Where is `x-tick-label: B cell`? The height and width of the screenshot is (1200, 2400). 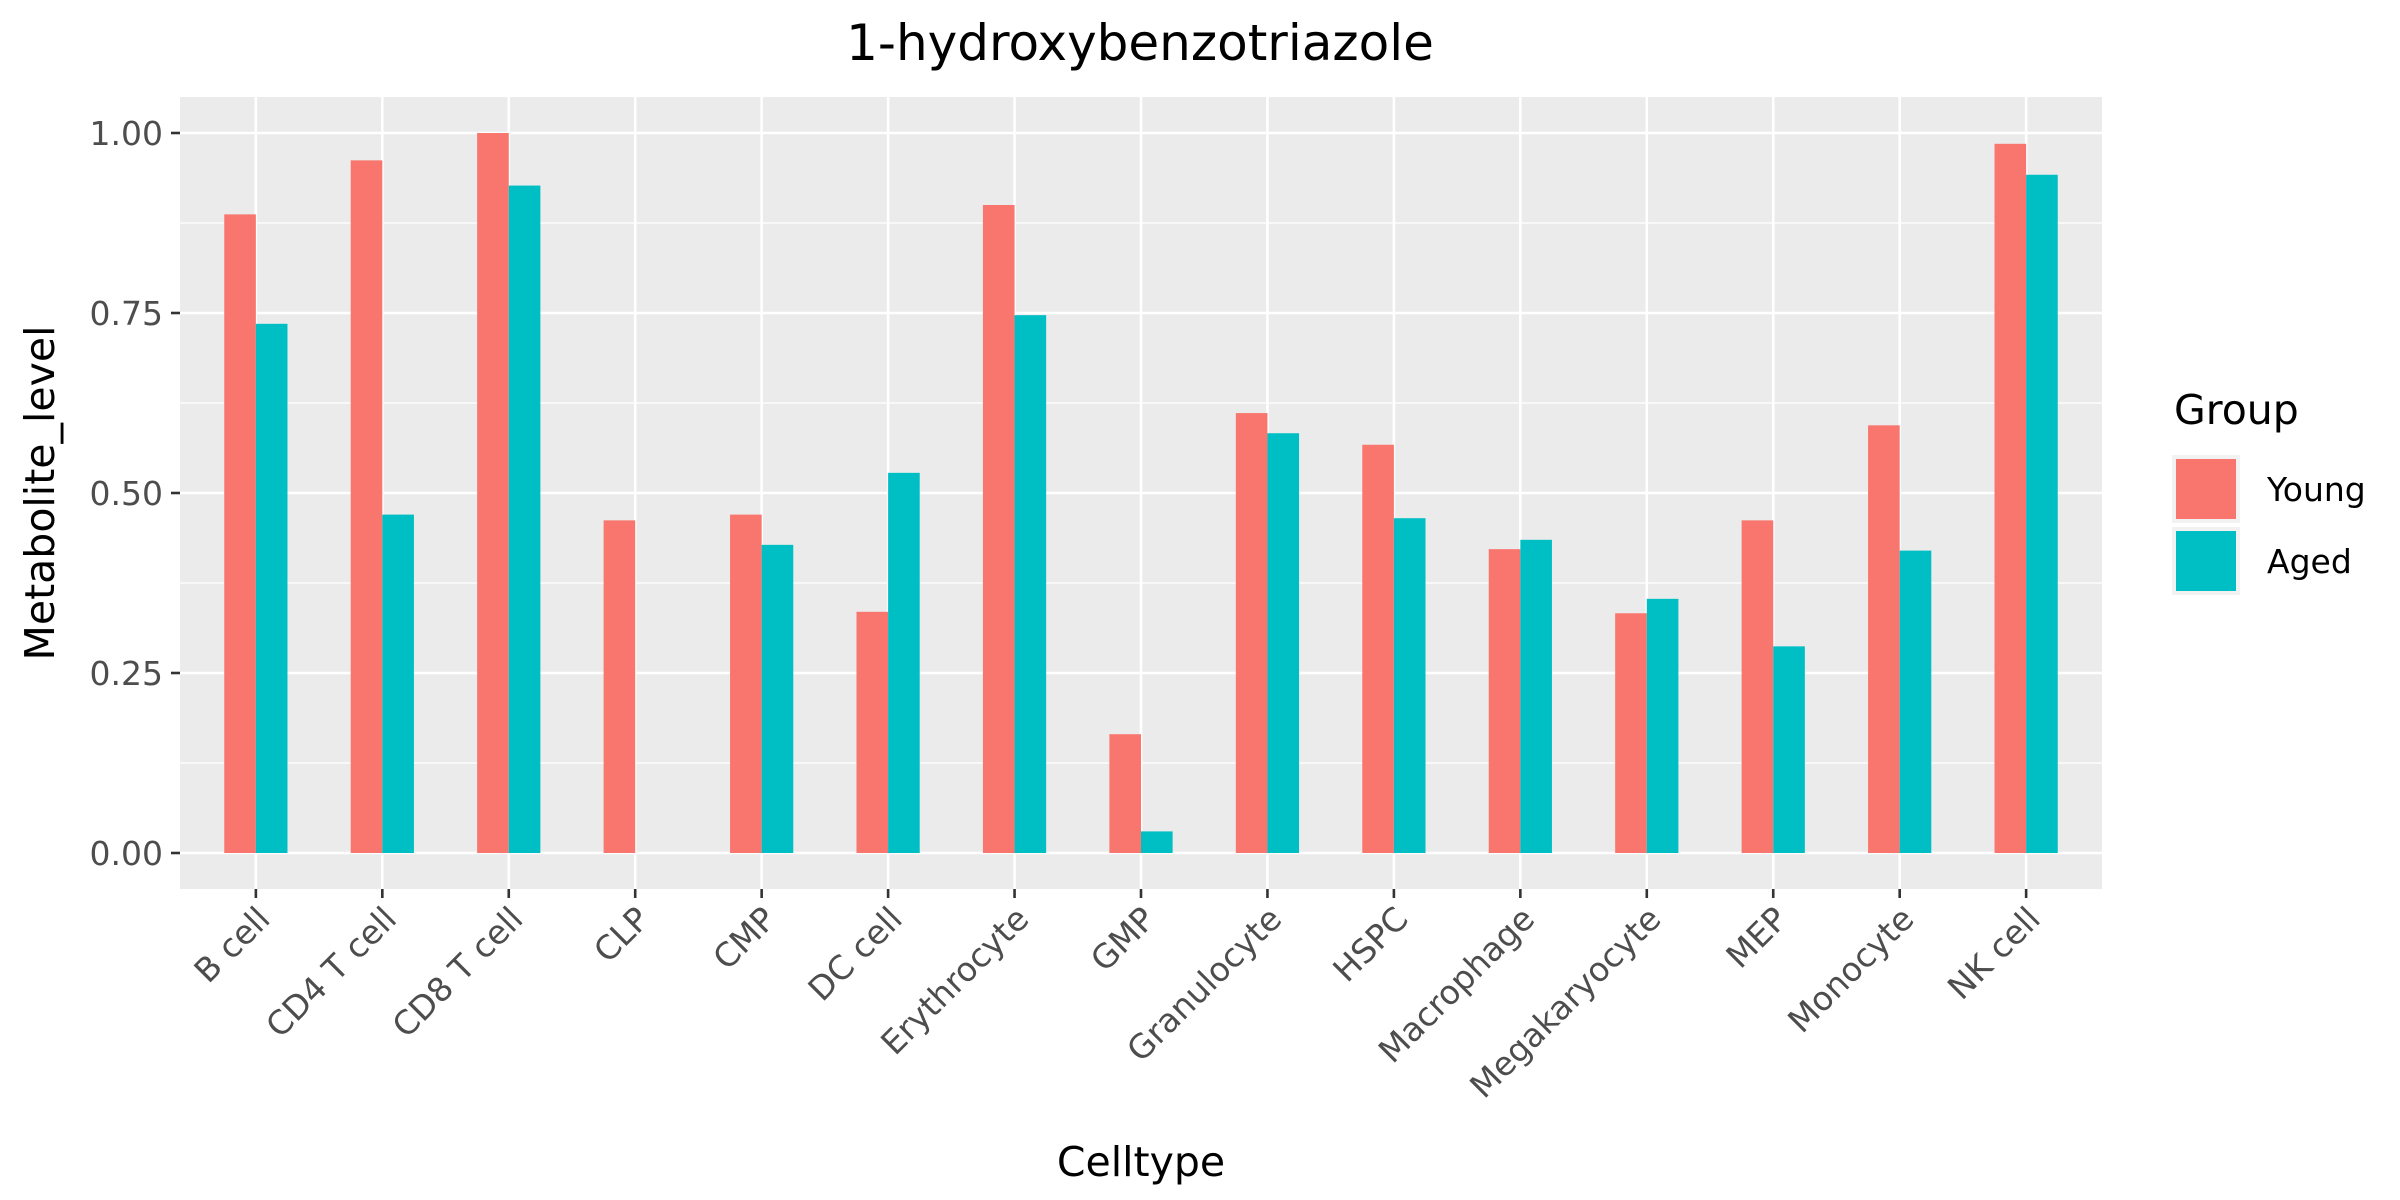 x-tick-label: B cell is located at coordinates (231, 944).